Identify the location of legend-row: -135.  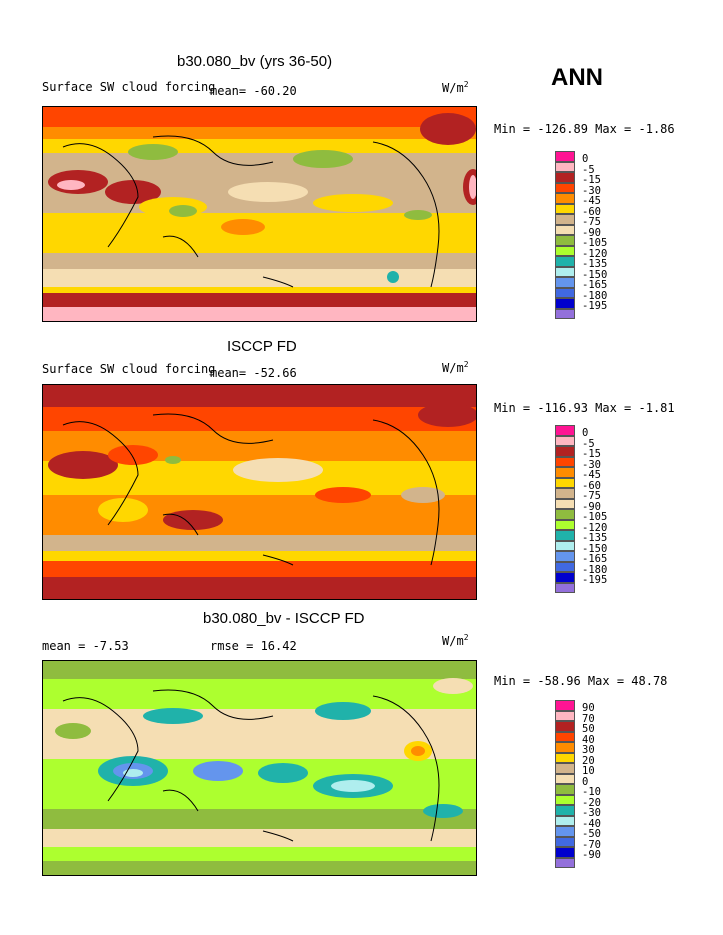
(625, 537).